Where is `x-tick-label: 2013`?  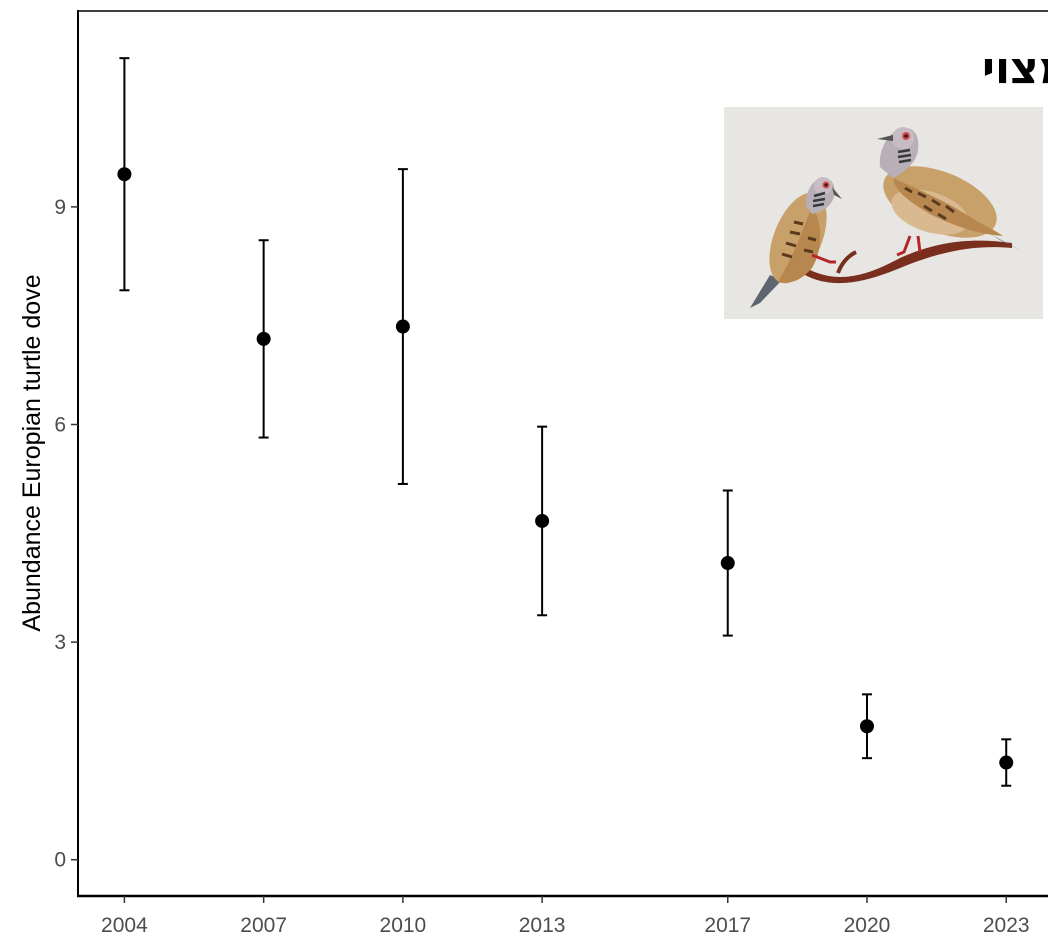 x-tick-label: 2013 is located at coordinates (542, 925).